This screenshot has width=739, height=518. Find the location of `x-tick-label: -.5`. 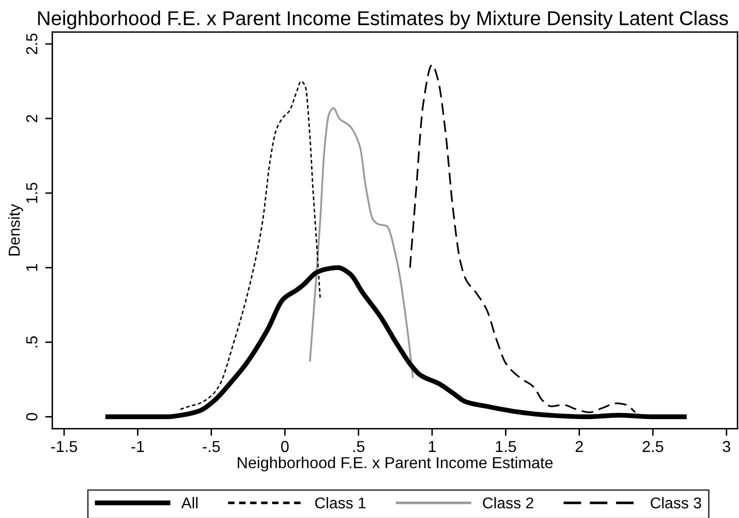

x-tick-label: -.5 is located at coordinates (211, 446).